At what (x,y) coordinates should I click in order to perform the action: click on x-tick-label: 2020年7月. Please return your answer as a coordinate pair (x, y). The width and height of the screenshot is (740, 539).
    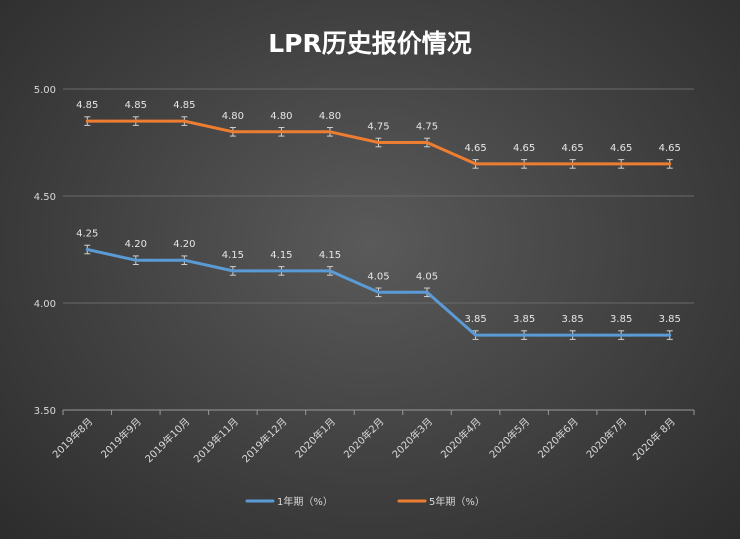
    Looking at the image, I should click on (606, 438).